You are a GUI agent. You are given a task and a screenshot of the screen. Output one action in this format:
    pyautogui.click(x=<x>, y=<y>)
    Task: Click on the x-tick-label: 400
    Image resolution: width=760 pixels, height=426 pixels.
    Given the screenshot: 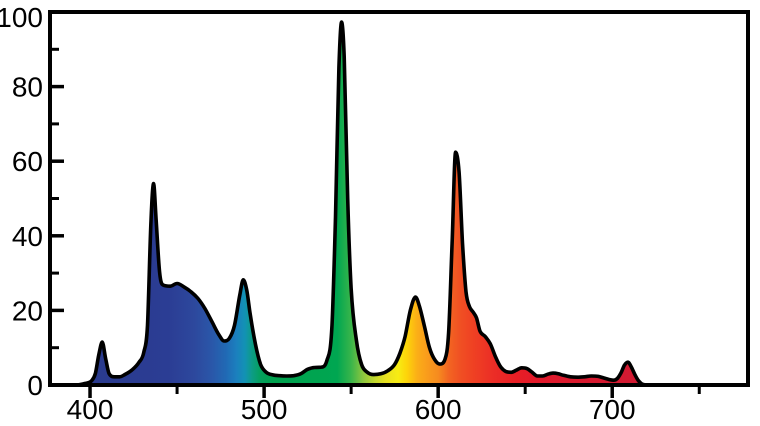 What is the action you would take?
    pyautogui.click(x=90, y=409)
    